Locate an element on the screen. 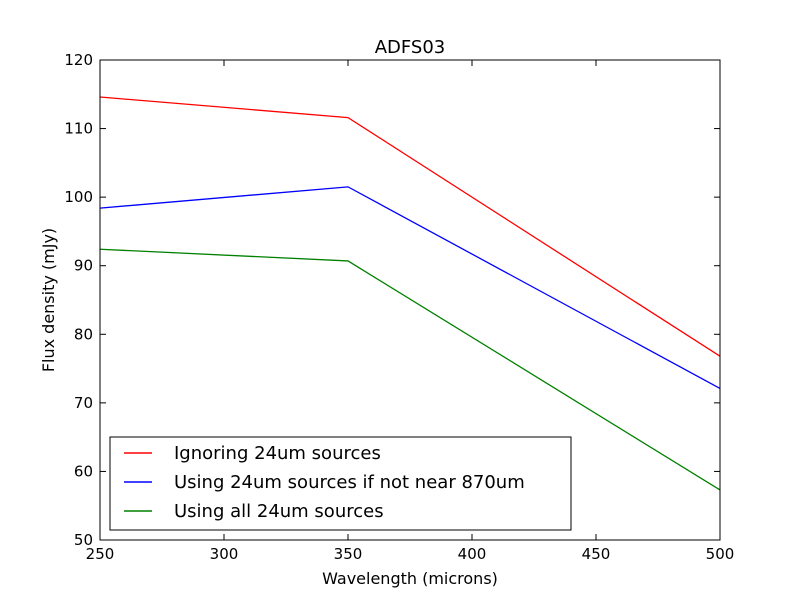 The width and height of the screenshot is (800, 600). y-tick-label-110: 110 is located at coordinates (78, 129).